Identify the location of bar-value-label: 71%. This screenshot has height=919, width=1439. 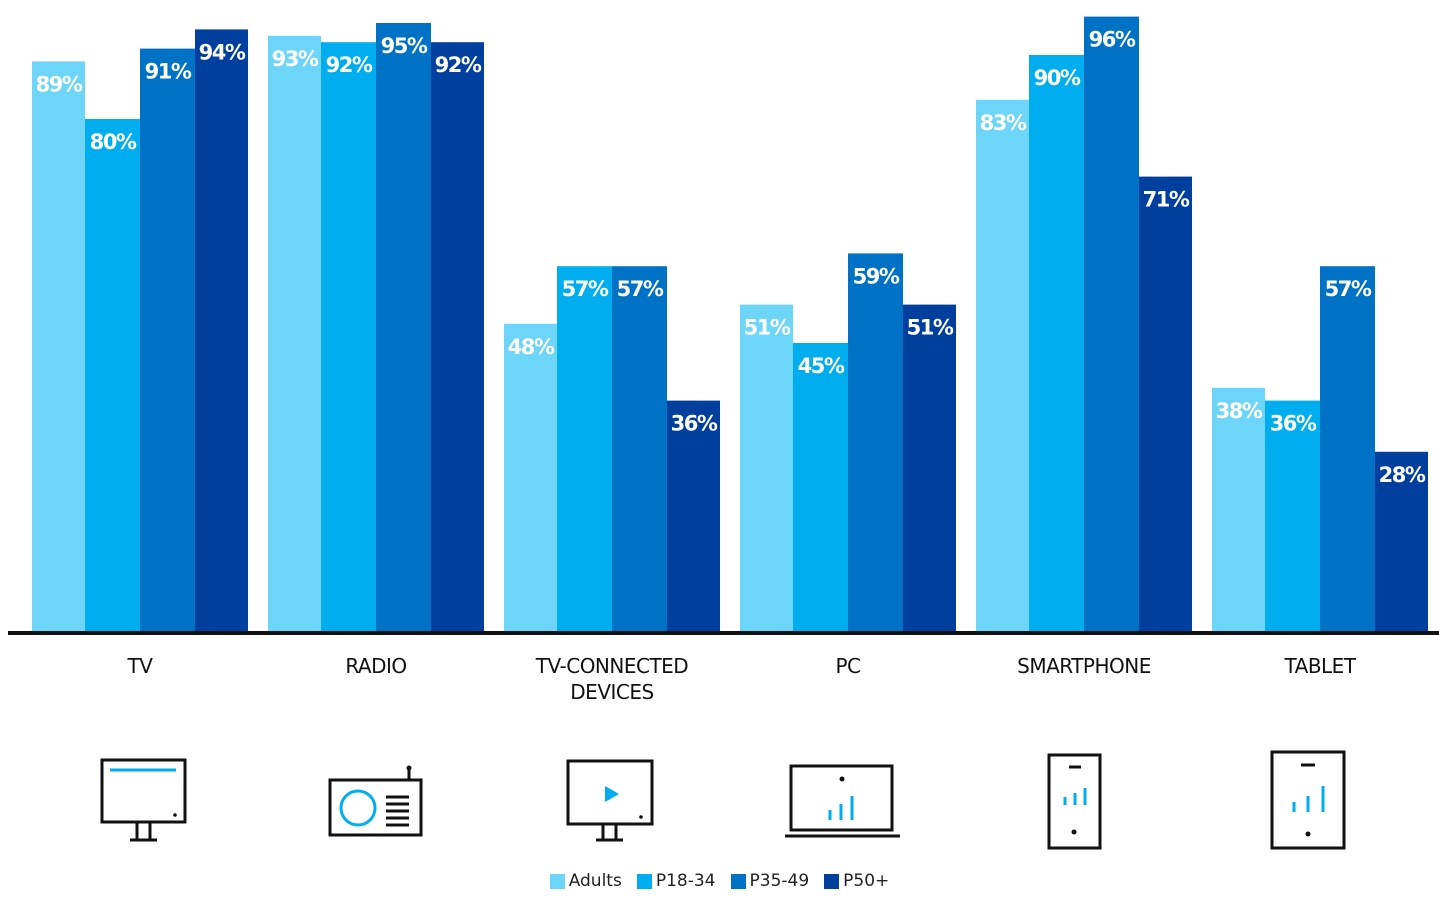
(1166, 200).